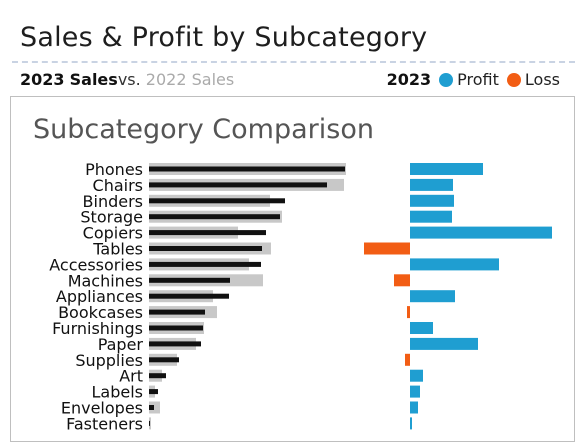  What do you see at coordinates (454, 264) in the screenshot?
I see `profit-bar-accessories` at bounding box center [454, 264].